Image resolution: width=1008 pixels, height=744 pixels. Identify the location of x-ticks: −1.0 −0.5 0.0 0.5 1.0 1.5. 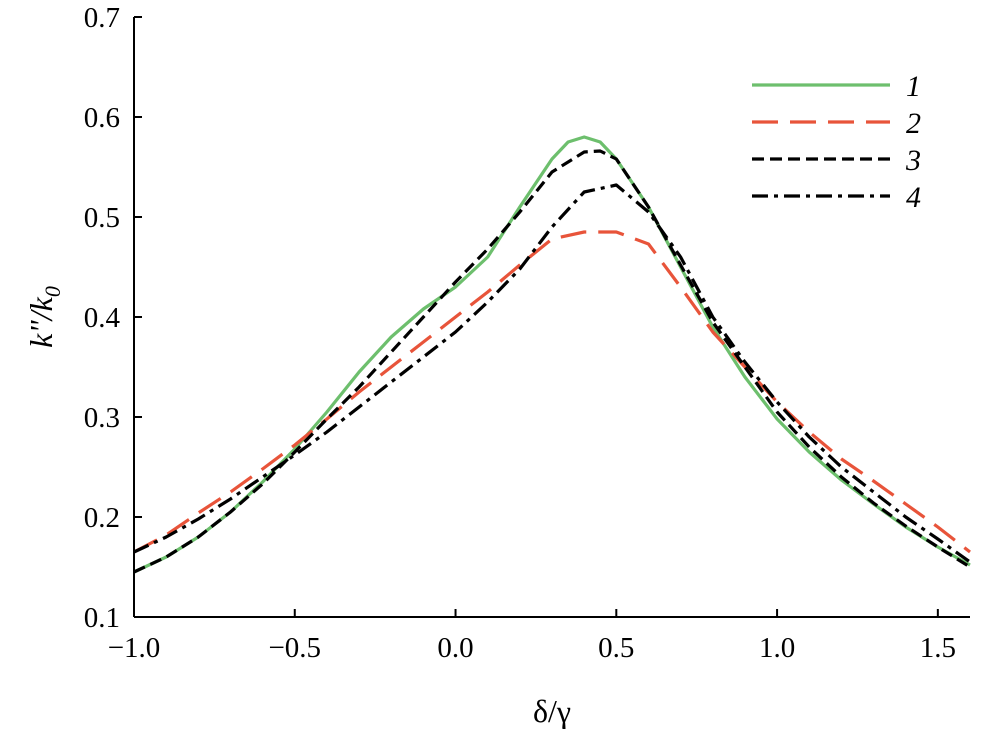
(532, 636).